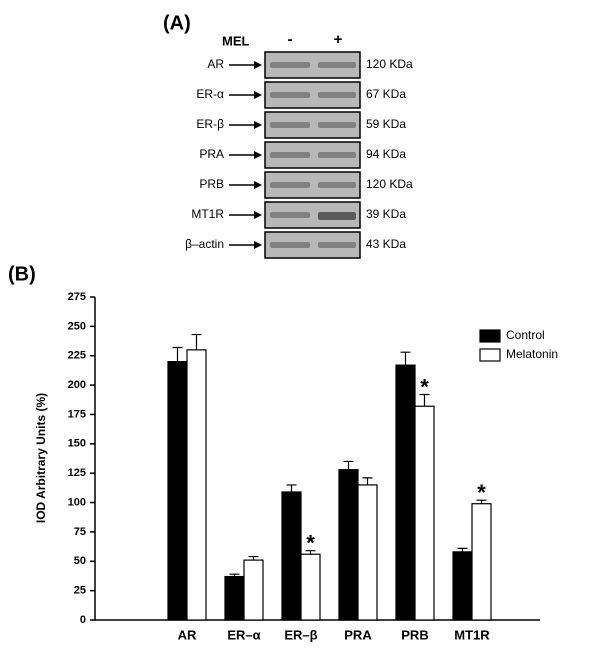  I want to click on protein-label: PRA, so click(211, 154).